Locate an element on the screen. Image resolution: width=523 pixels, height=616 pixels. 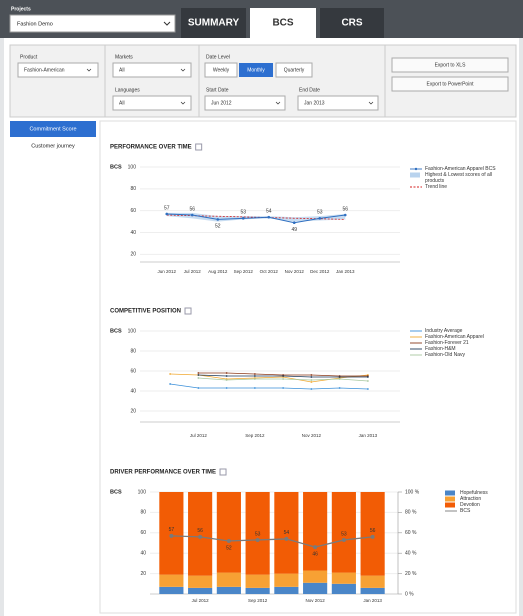
legend-label: Hopefulness is located at coordinates (474, 493).